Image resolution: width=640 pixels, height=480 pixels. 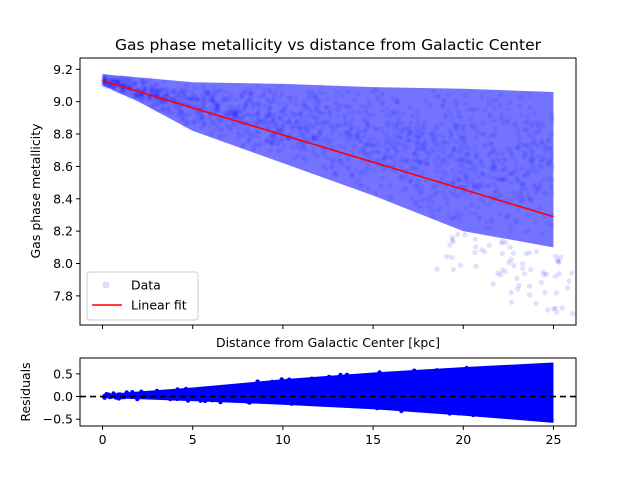 I want to click on main-y-tick-label: 9.0, so click(x=63, y=101).